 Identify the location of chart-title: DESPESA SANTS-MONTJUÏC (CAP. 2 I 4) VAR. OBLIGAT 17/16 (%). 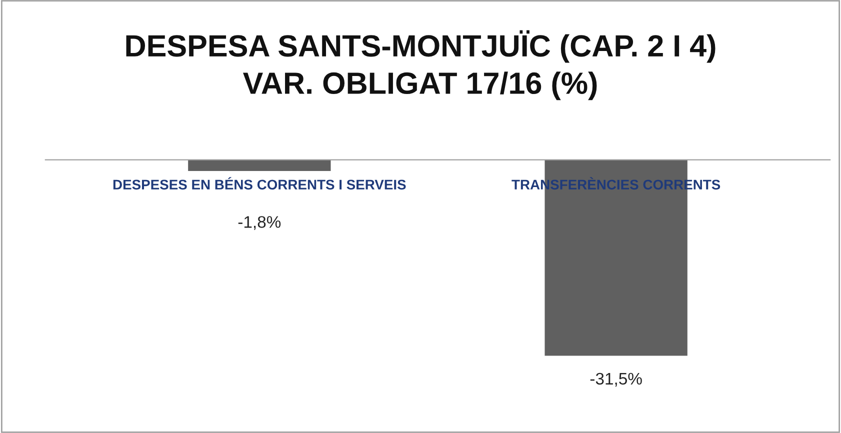
(421, 65).